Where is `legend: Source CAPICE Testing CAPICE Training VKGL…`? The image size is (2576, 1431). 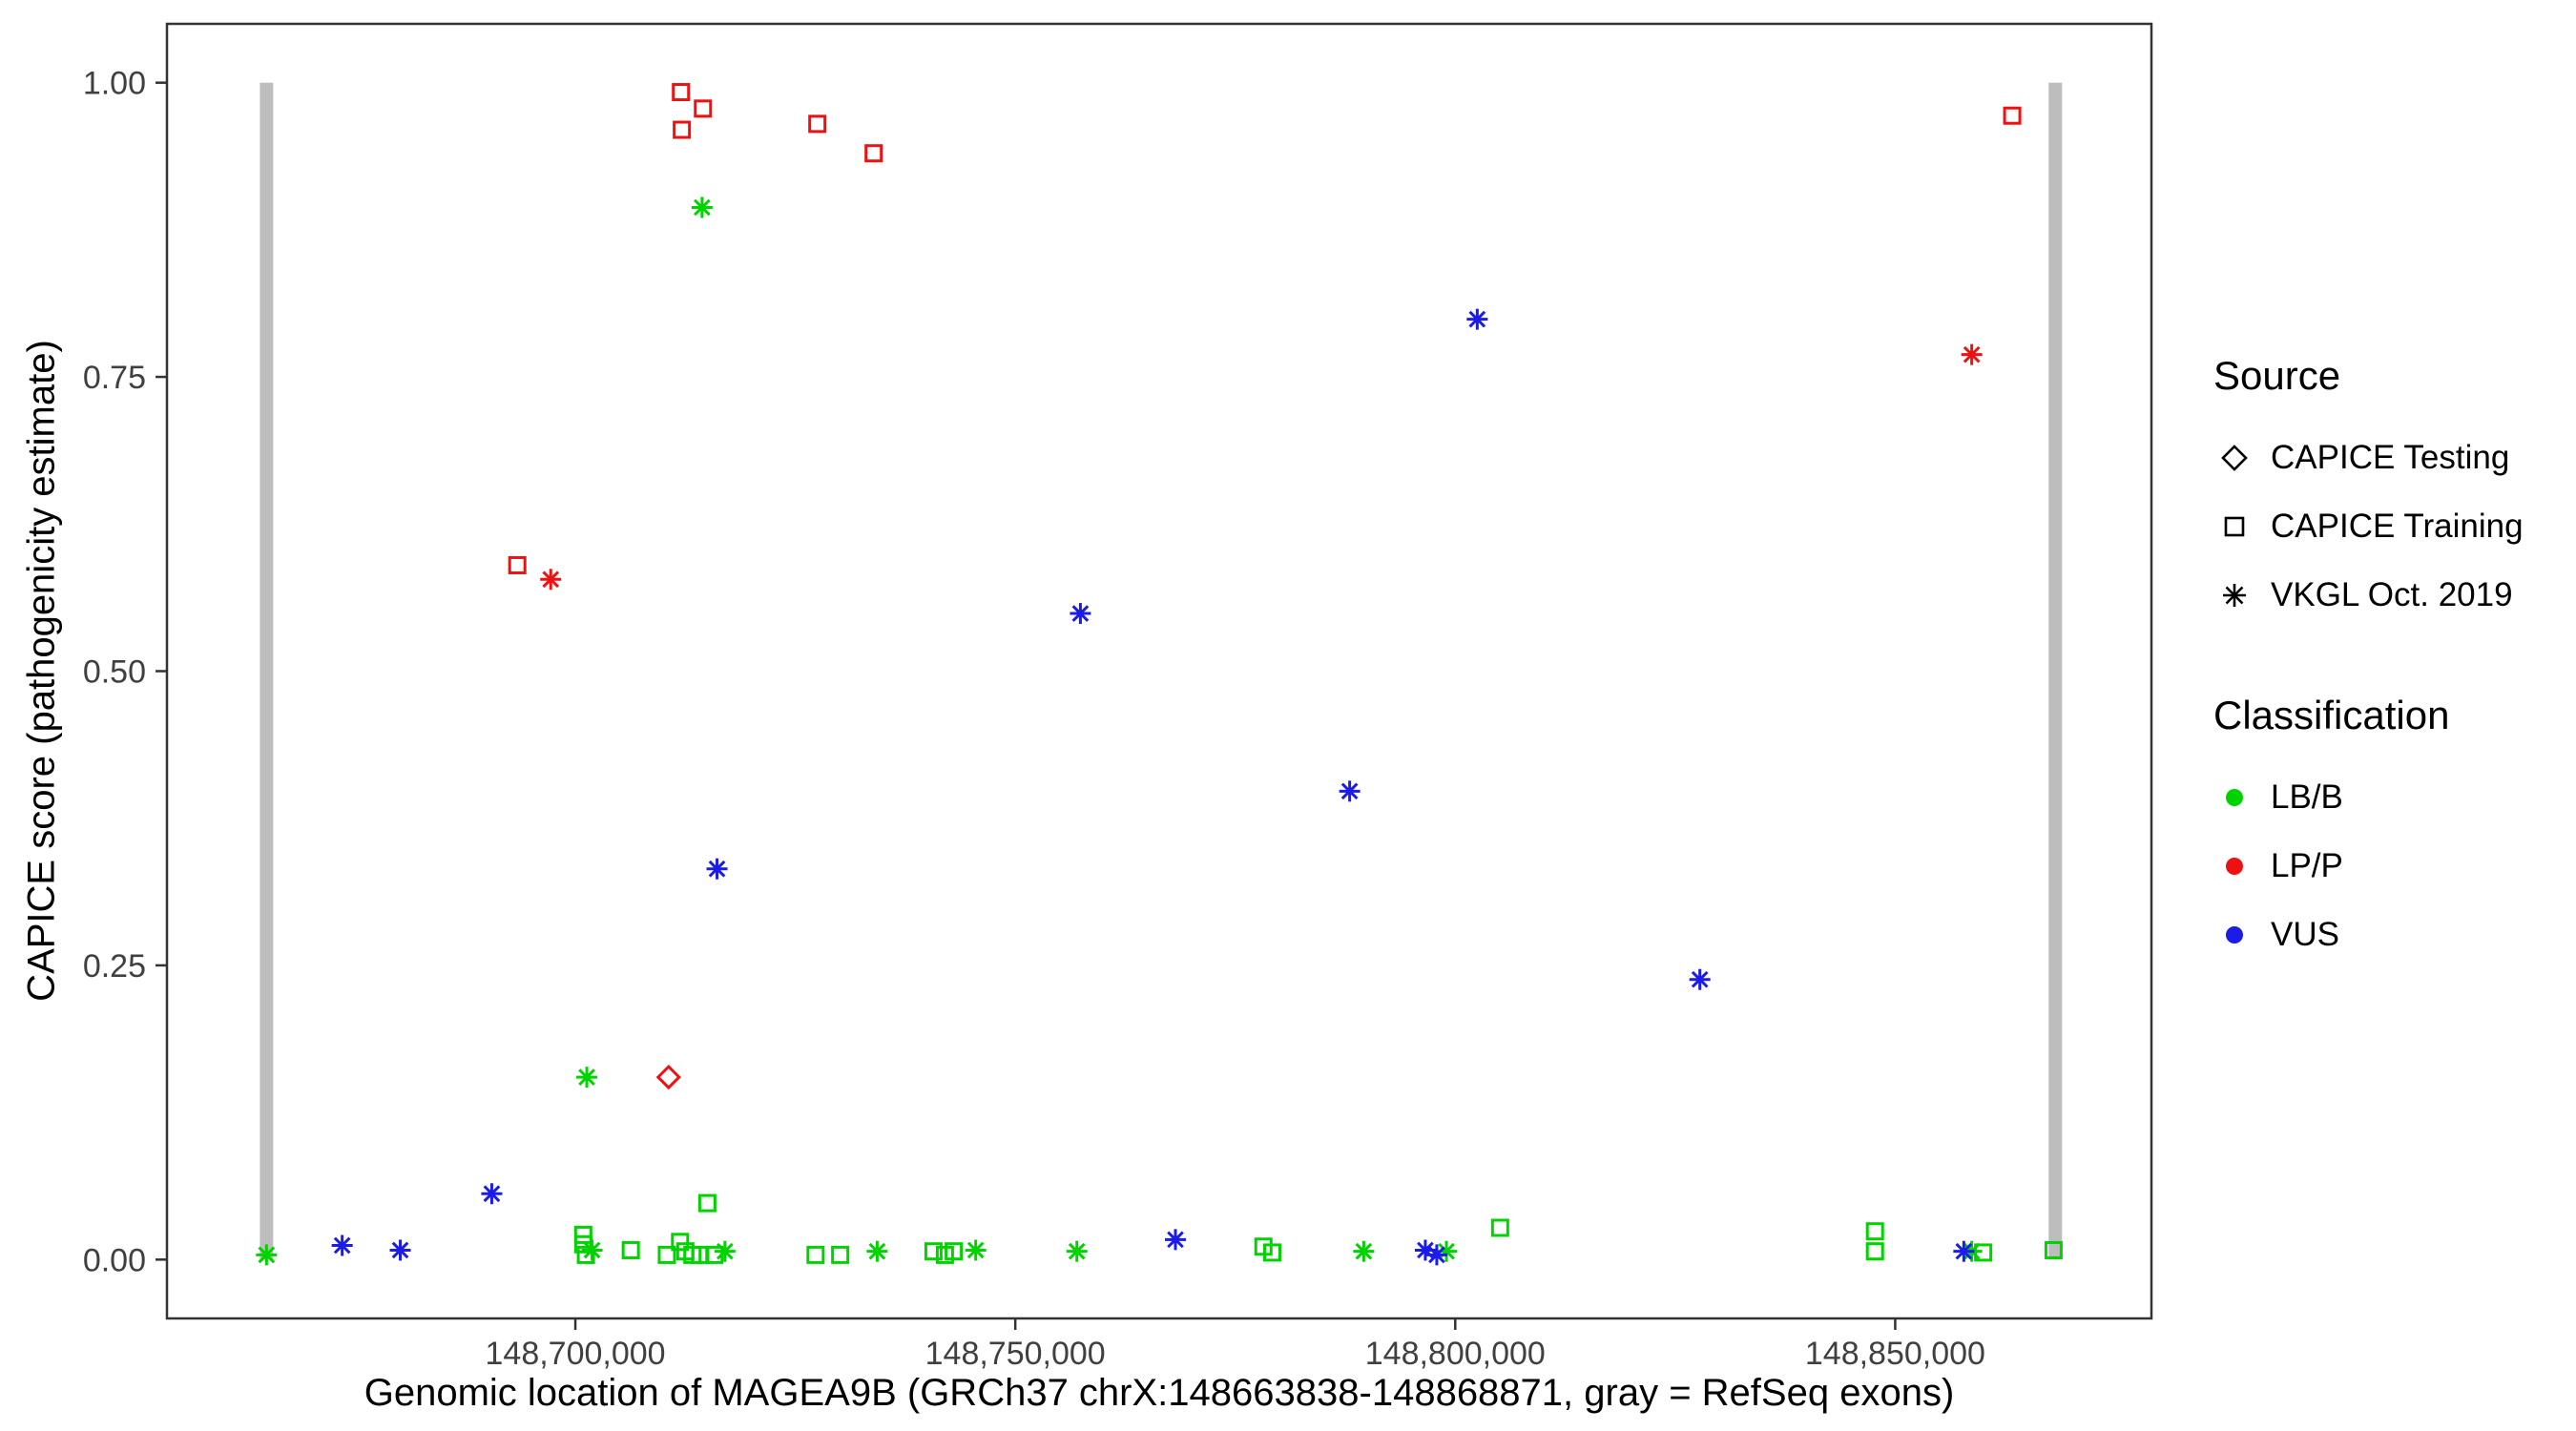
legend: Source CAPICE Testing CAPICE Training VKGL… is located at coordinates (2389, 692).